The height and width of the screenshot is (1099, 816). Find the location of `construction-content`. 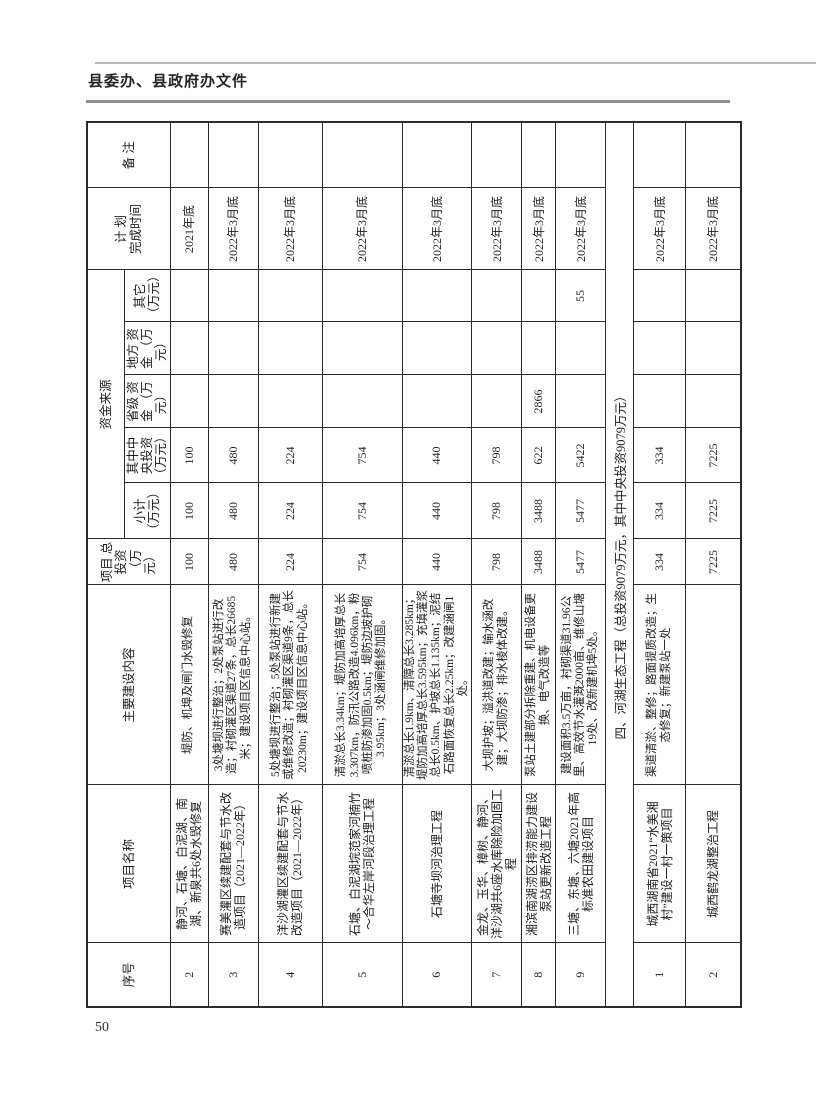

construction-content is located at coordinates (713, 685).